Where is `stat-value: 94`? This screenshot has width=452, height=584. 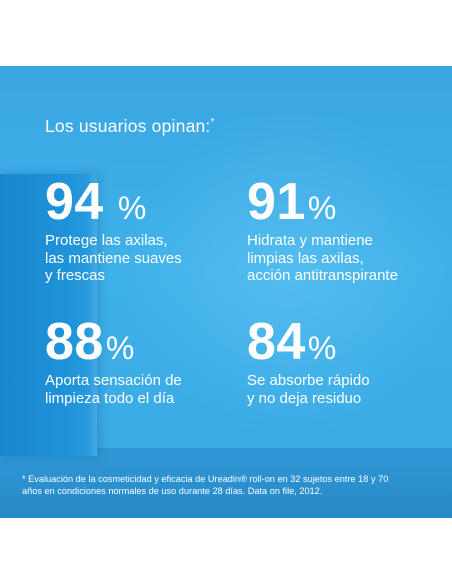
stat-value: 94 is located at coordinates (74, 202).